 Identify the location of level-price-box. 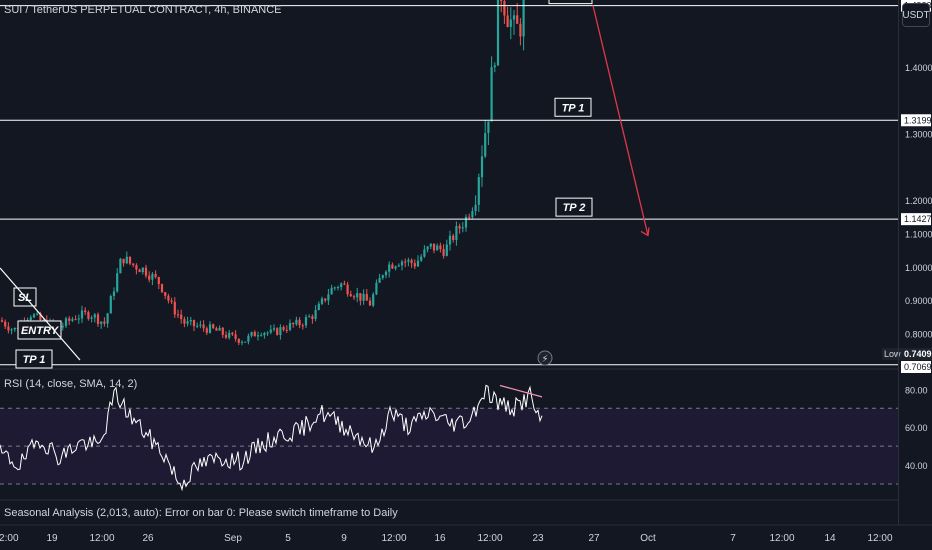
(916, 219).